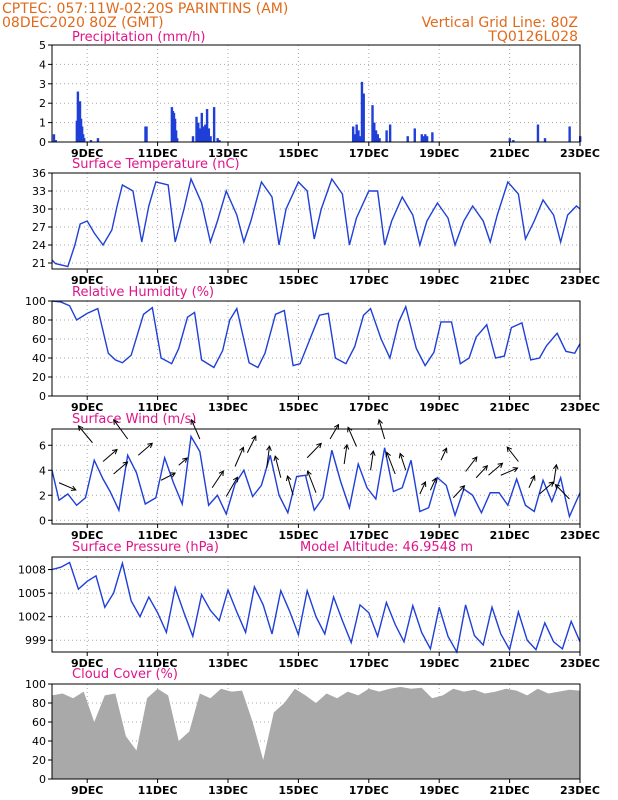 This screenshot has width=618, height=800. What do you see at coordinates (158, 535) in the screenshot?
I see `wind-xtick-label: 11DEC` at bounding box center [158, 535].